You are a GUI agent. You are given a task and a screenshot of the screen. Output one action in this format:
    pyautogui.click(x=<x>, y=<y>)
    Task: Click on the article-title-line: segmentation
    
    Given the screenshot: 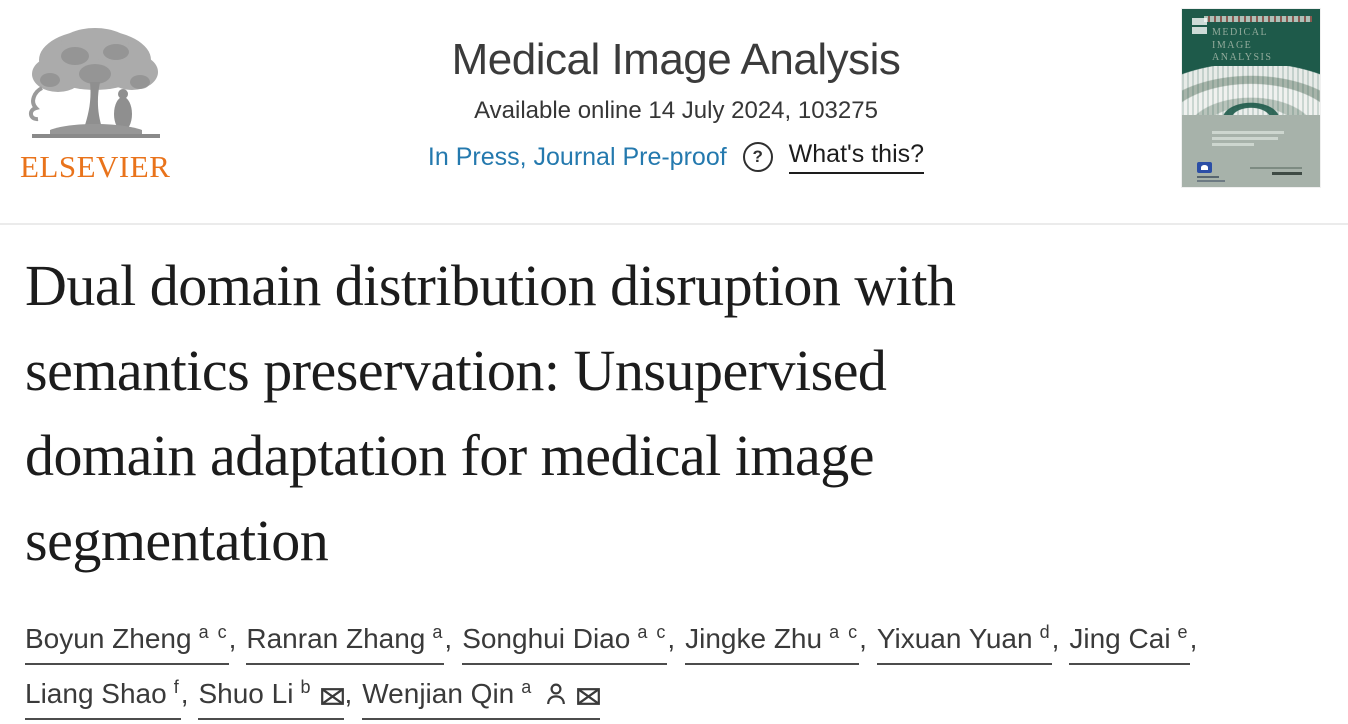 What is the action you would take?
    pyautogui.click(x=177, y=540)
    